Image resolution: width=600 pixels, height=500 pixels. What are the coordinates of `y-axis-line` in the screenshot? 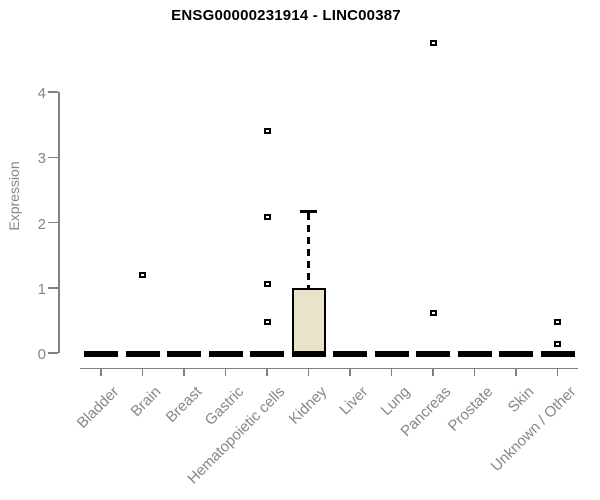 It's located at (59, 222).